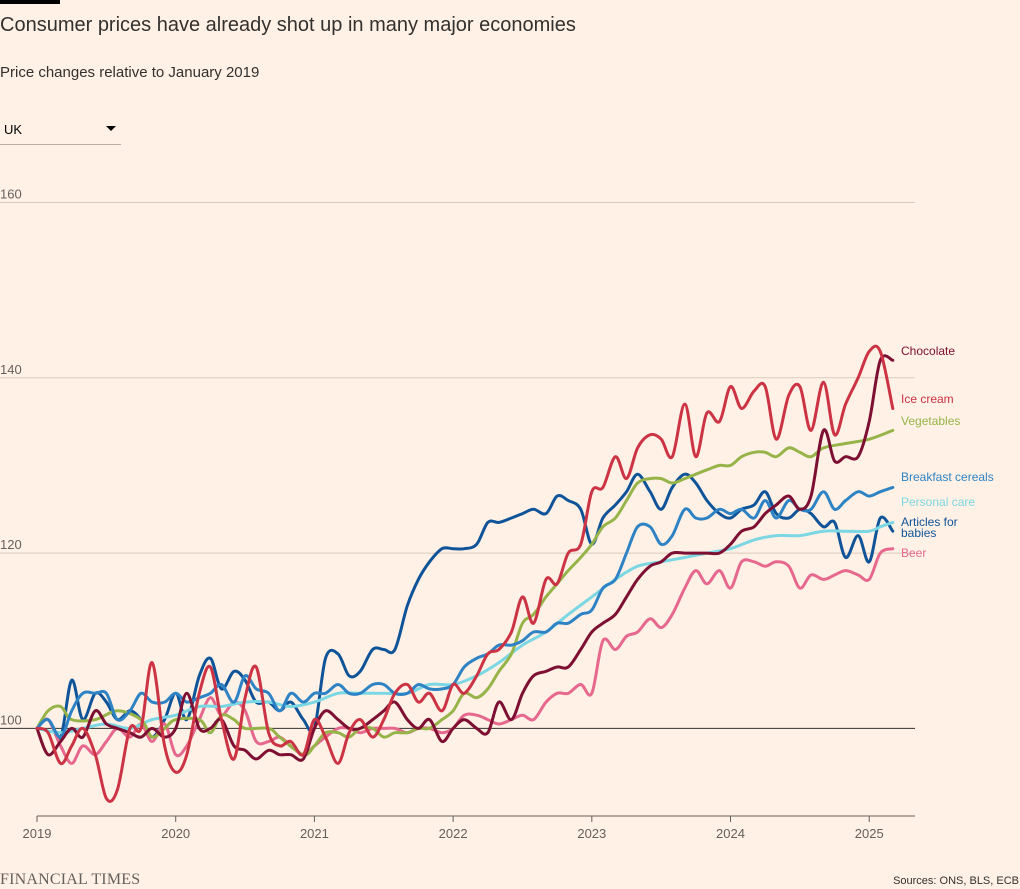  Describe the element at coordinates (927, 399) in the screenshot. I see `series-label-ice-cream: Ice cream` at that location.